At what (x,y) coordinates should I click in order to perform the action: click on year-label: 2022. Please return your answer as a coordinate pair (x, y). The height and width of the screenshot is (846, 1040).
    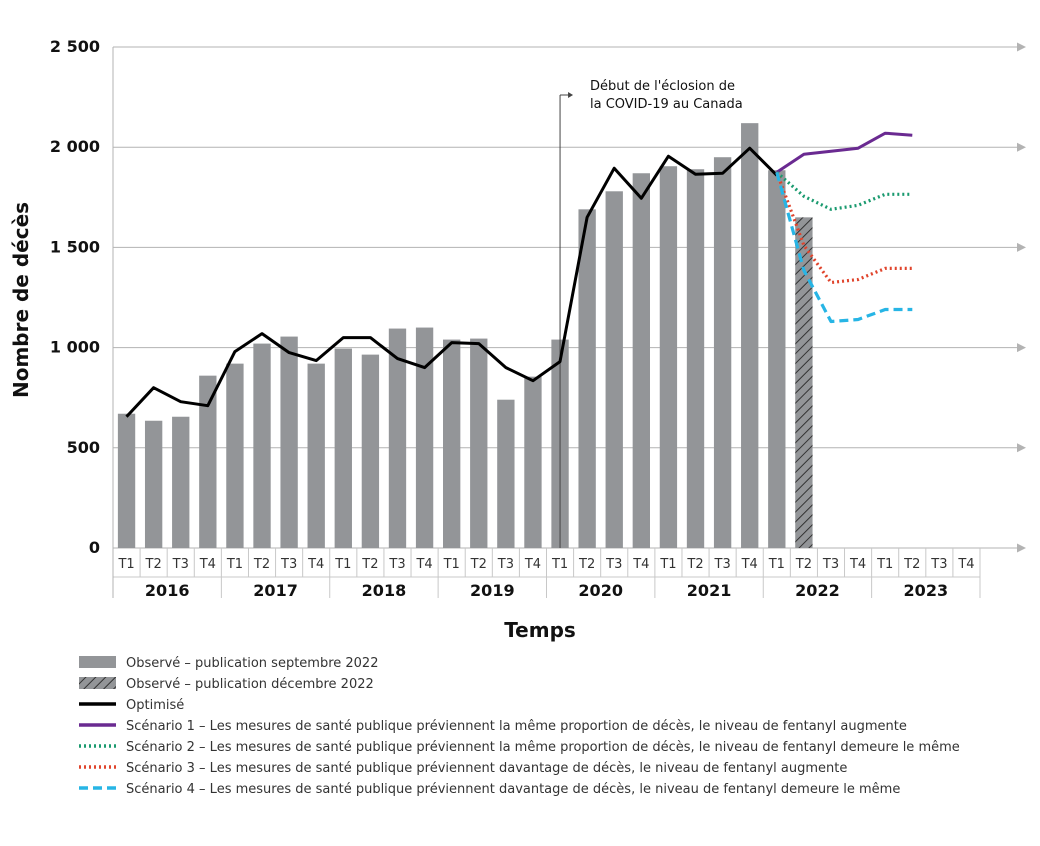
    Looking at the image, I should click on (817, 590).